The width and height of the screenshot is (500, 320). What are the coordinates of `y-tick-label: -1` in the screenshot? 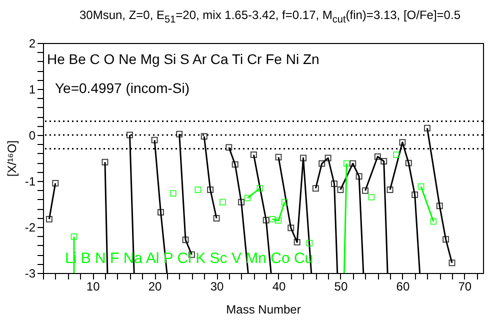 It's located at (30, 181).